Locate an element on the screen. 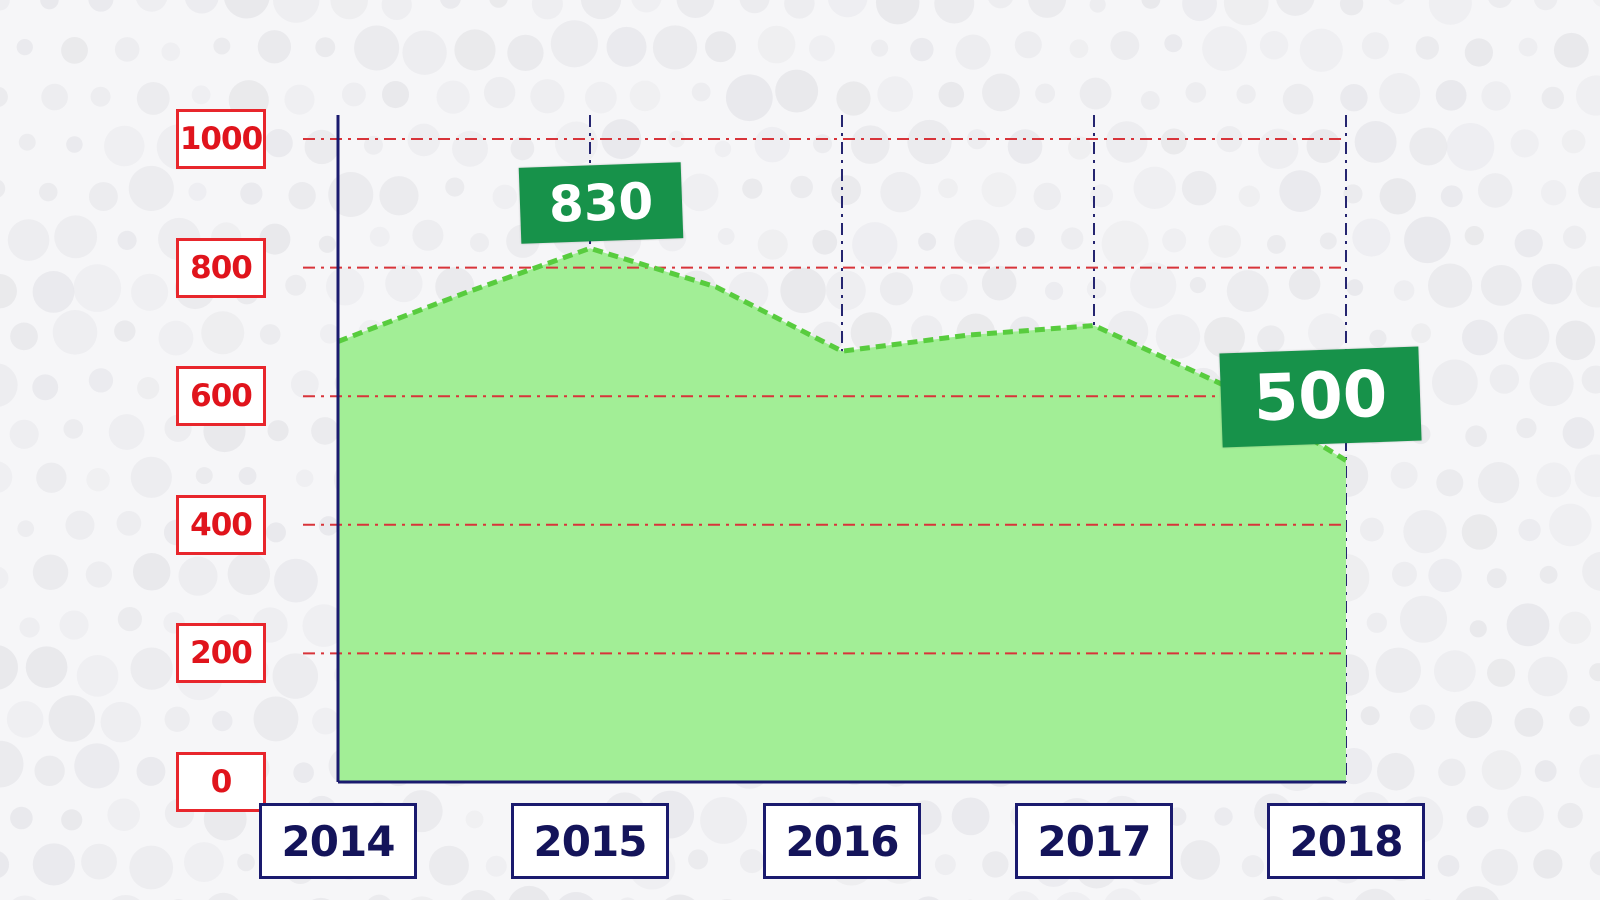 The image size is (1600, 900). peak-value-callout: 830 is located at coordinates (601, 203).